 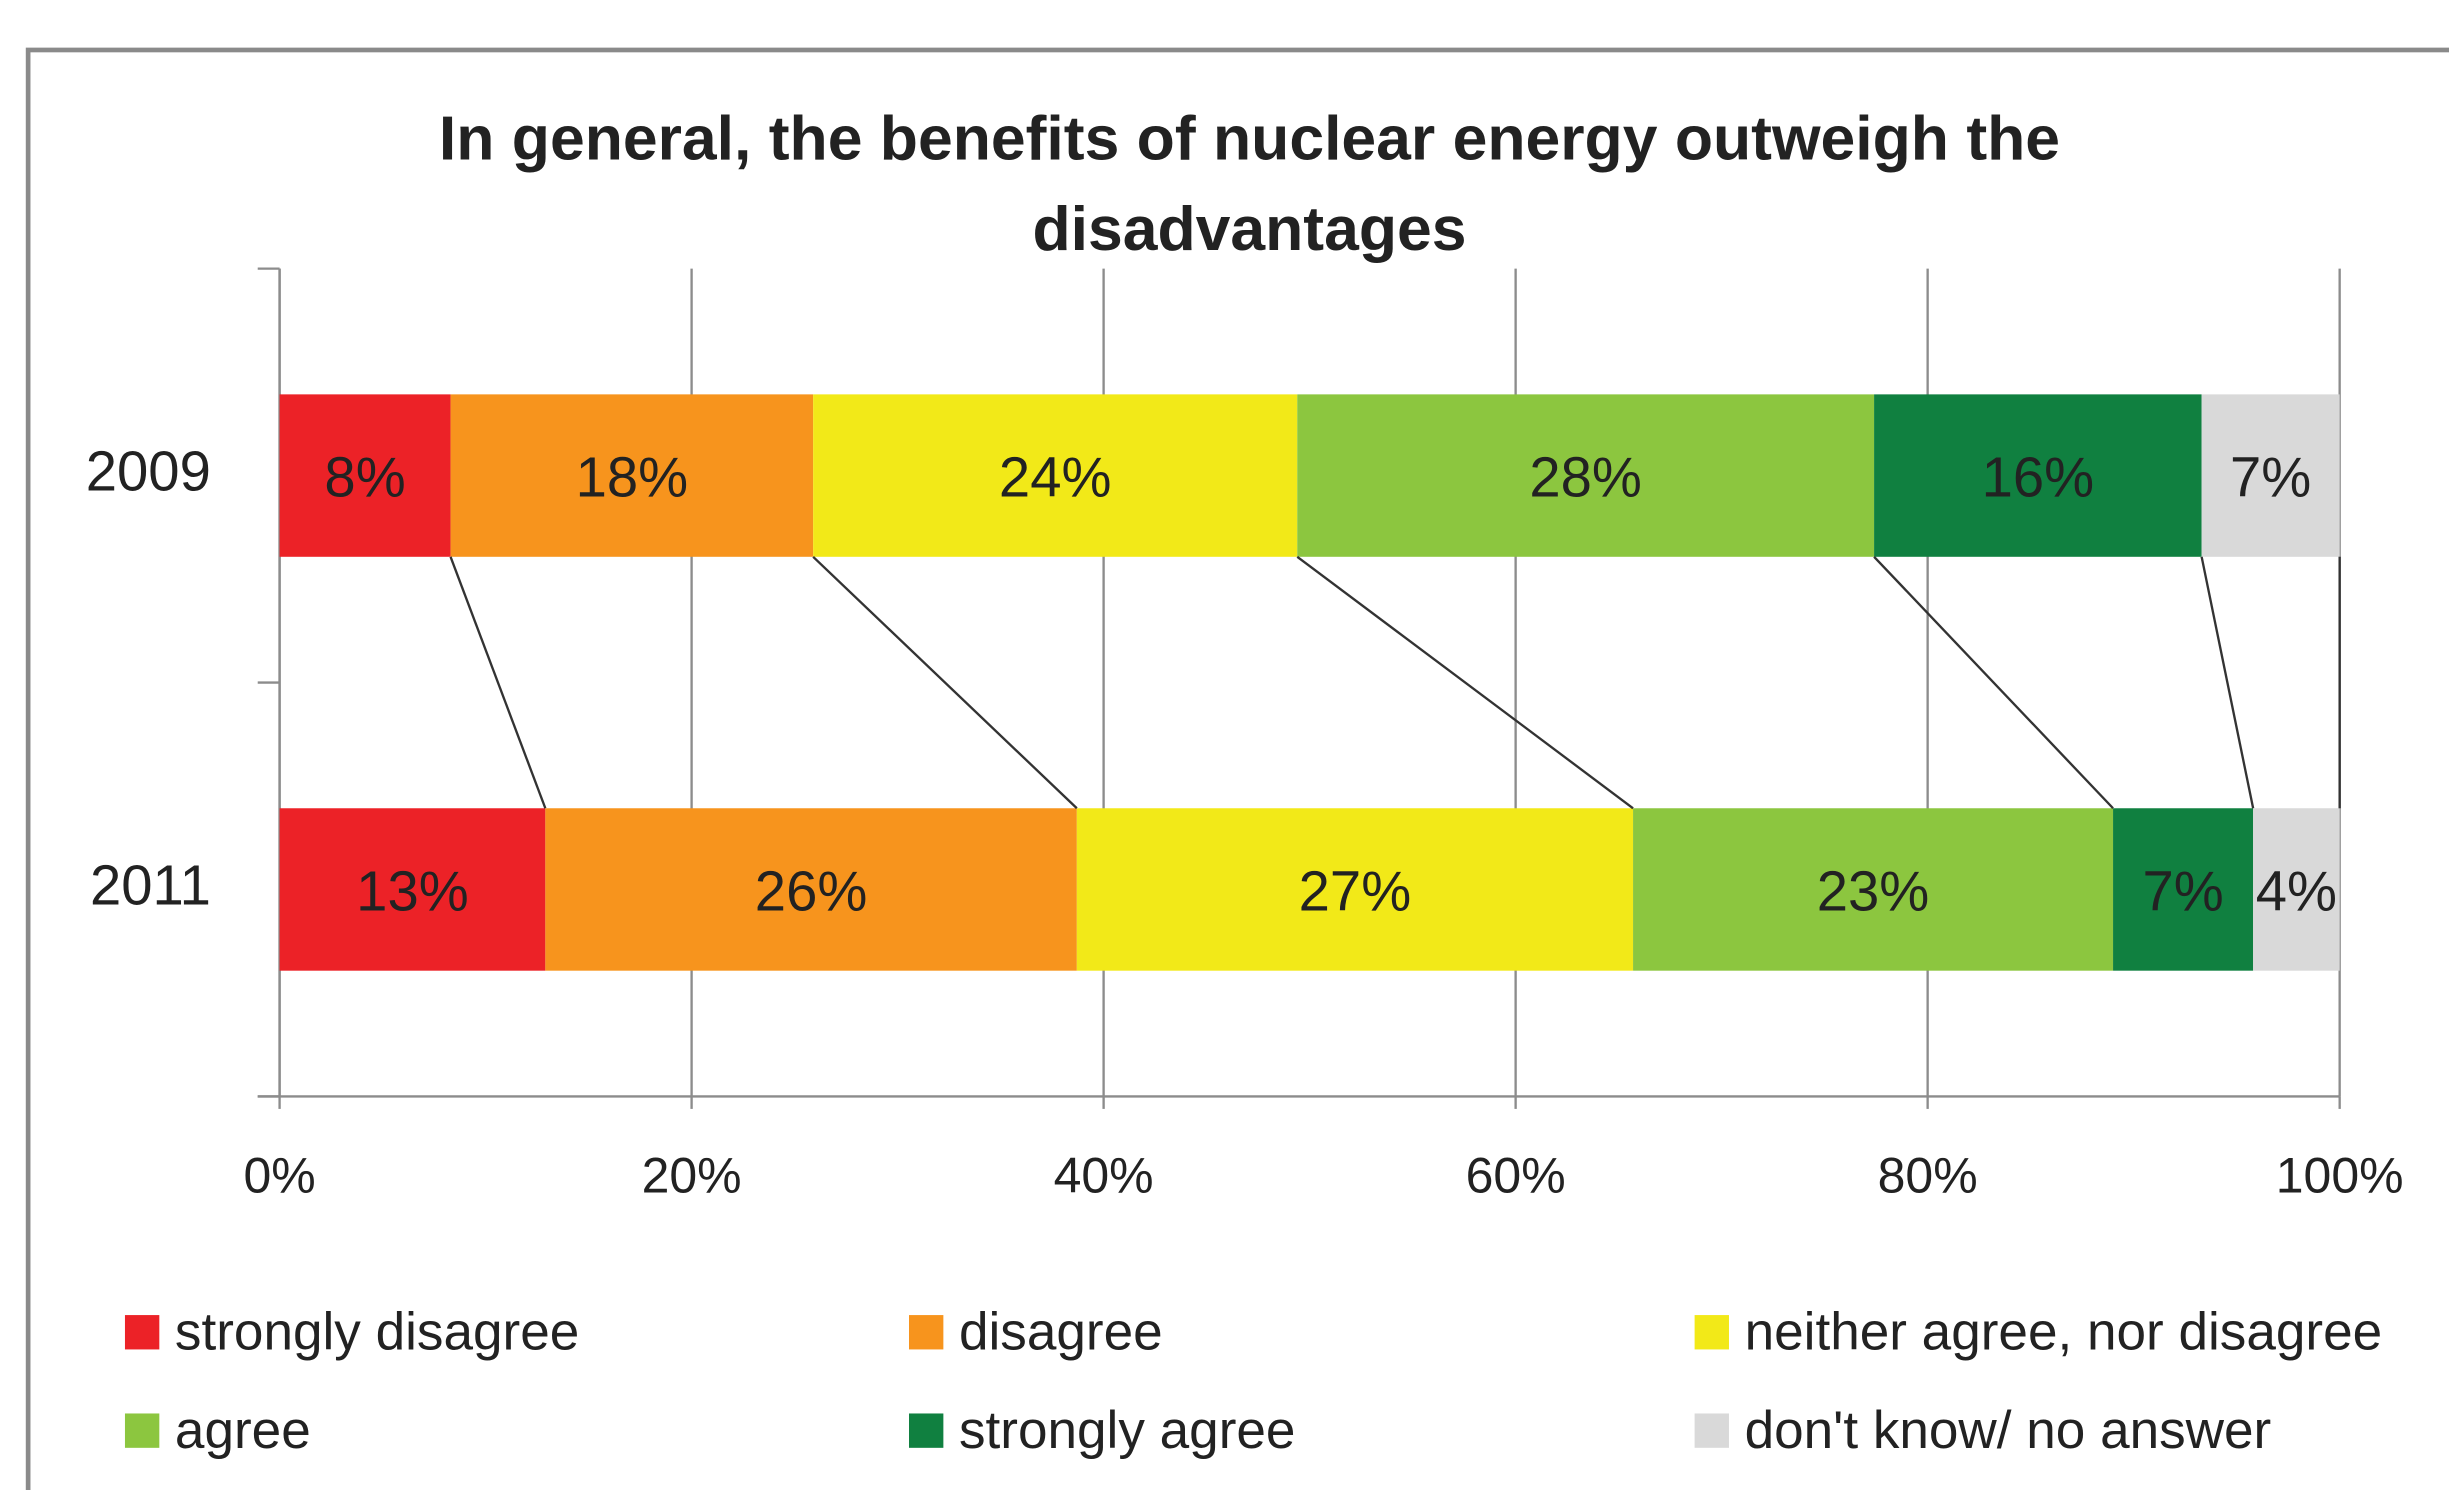 I want to click on data-label: 26%, so click(x=811, y=891).